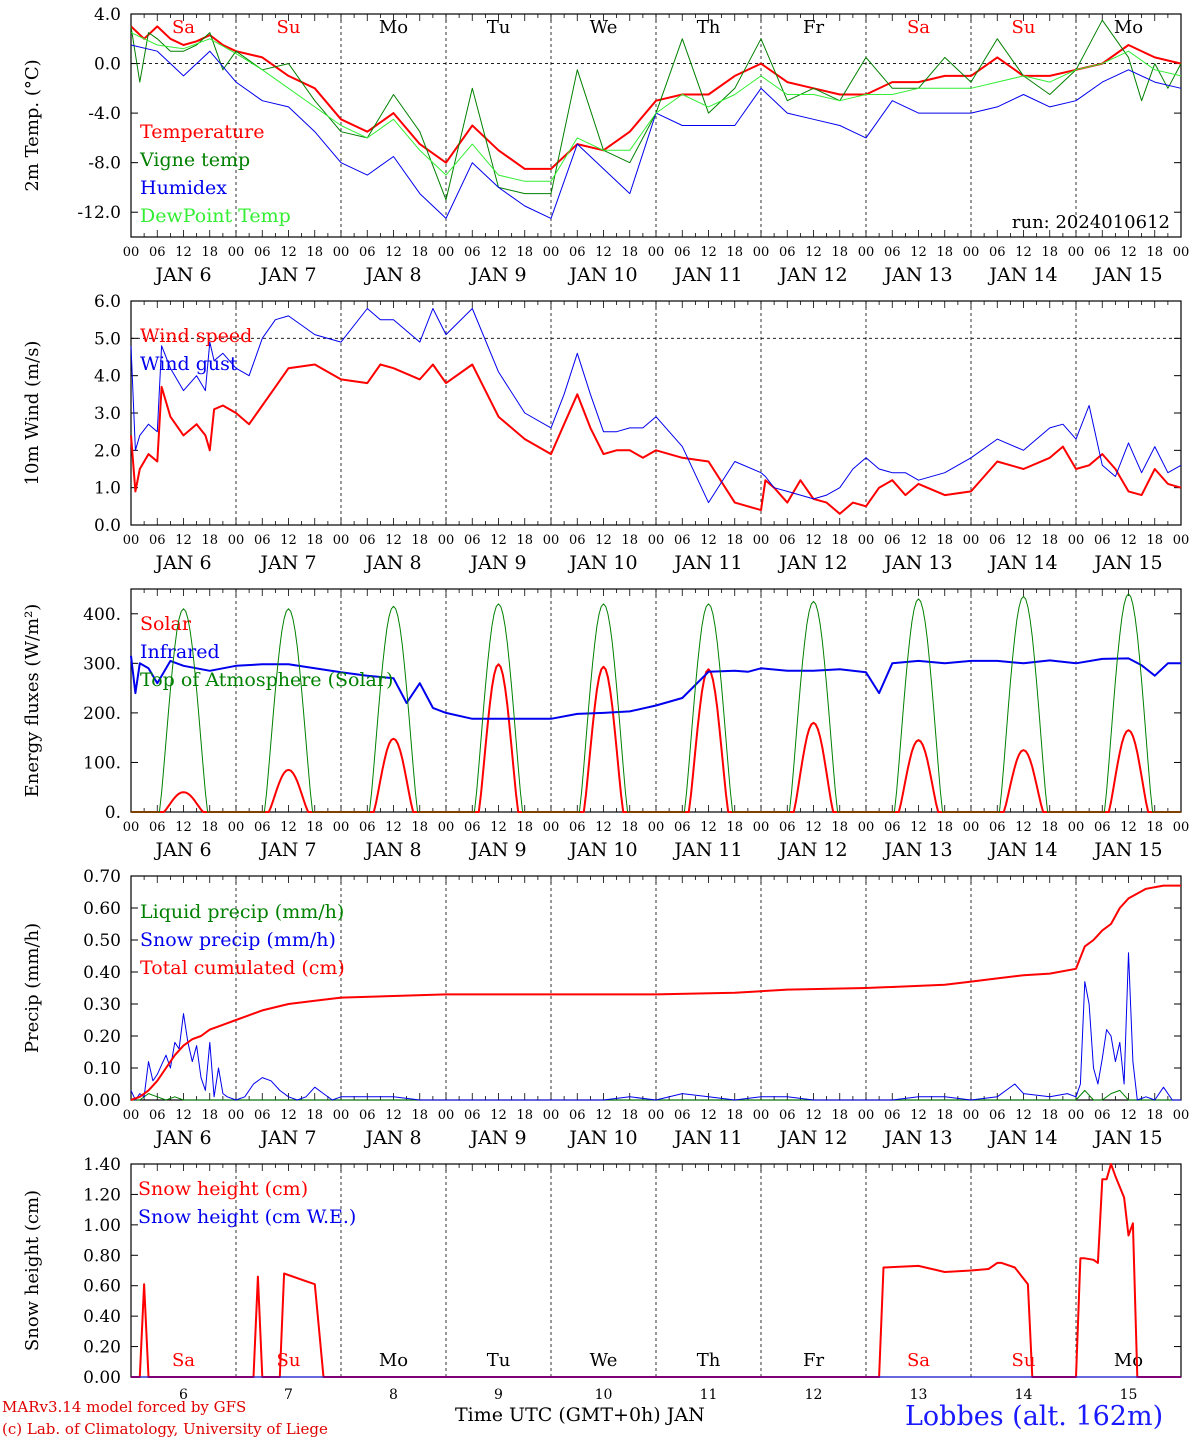 This screenshot has width=1194, height=1440. I want to click on y-axis-label: 10m Wind (m/s), so click(32, 413).